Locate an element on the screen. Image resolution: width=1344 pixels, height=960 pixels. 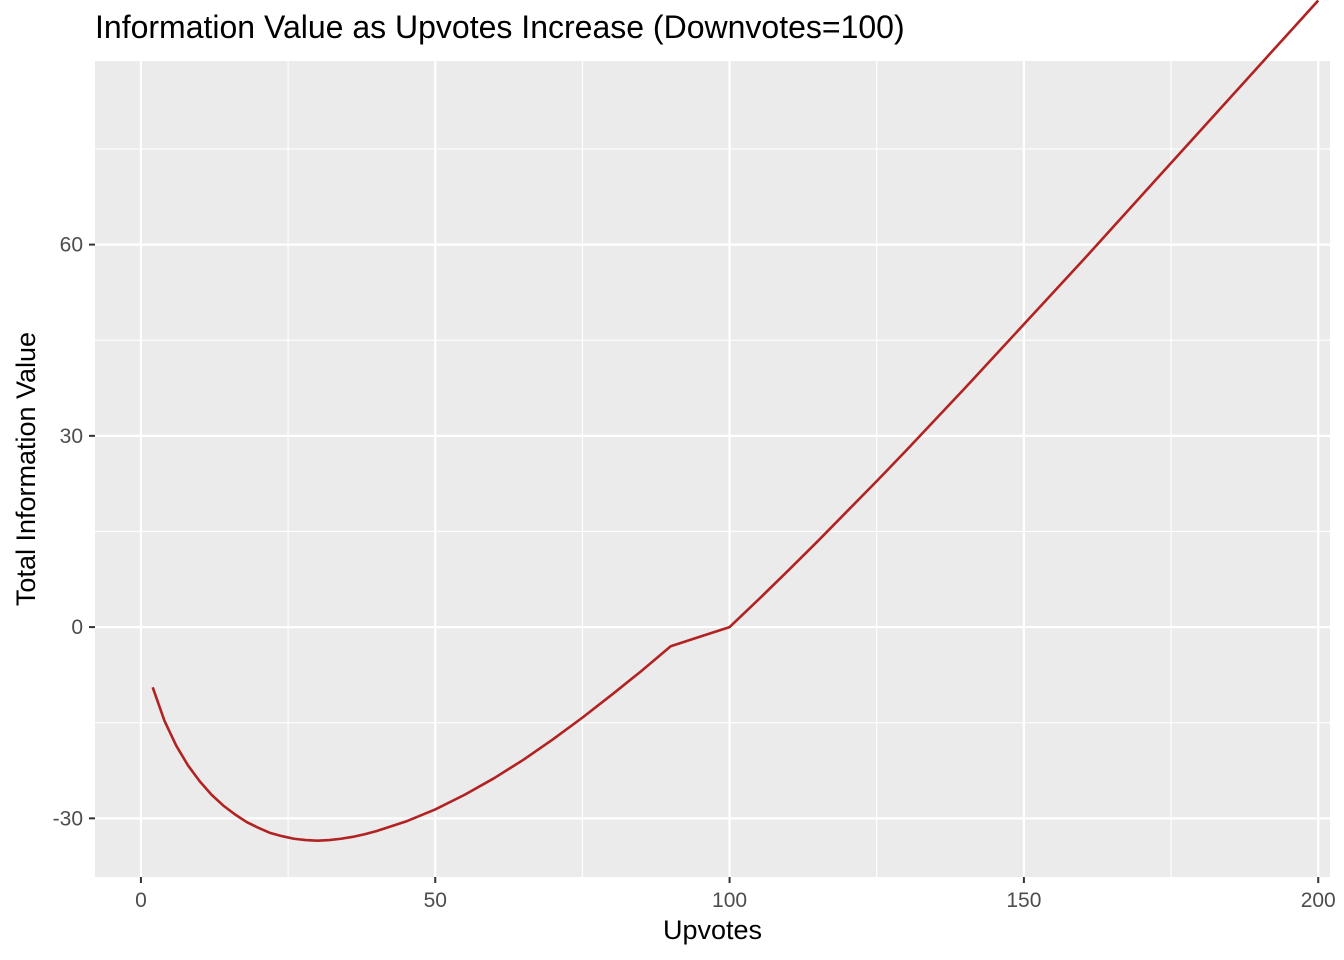
y-tick-label: -30 is located at coordinates (68, 818).